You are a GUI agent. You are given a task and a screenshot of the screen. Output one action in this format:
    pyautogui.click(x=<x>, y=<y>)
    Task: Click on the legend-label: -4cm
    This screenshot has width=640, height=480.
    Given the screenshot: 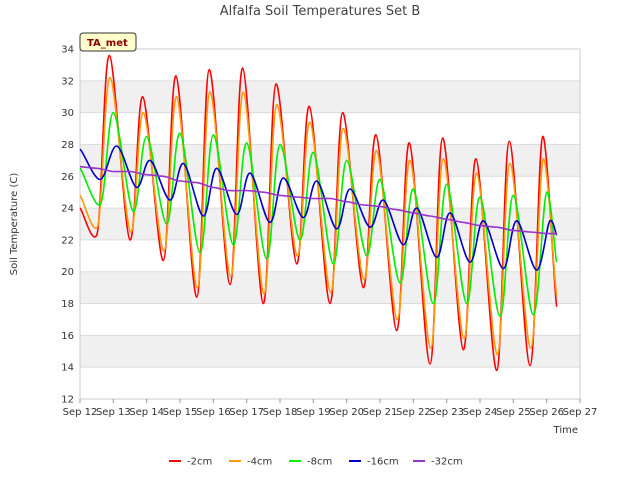 What is the action you would take?
    pyautogui.click(x=259, y=462)
    